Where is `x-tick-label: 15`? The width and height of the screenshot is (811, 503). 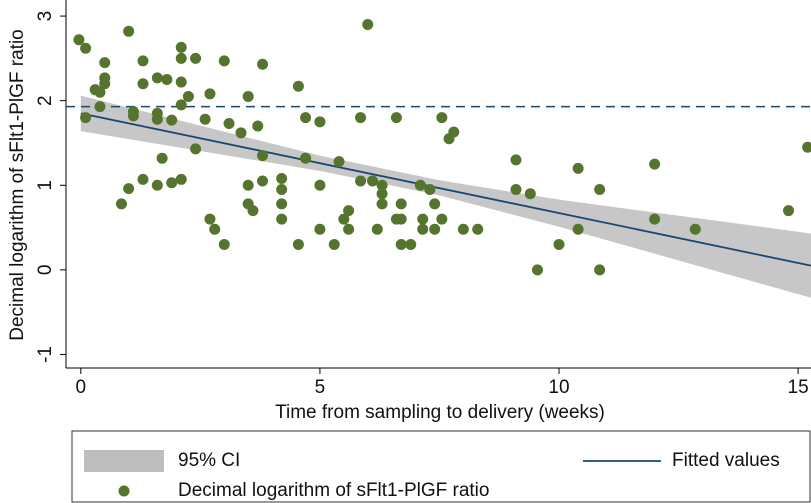 x-tick-label: 15 is located at coordinates (798, 387).